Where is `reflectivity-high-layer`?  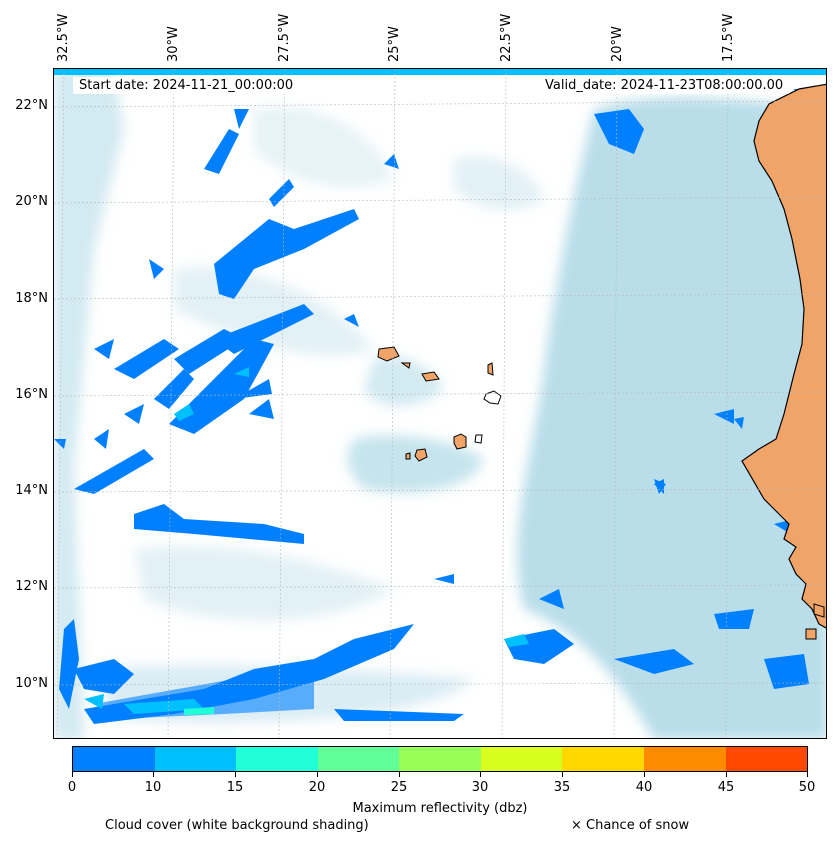 reflectivity-high-layer is located at coordinates (199, 711).